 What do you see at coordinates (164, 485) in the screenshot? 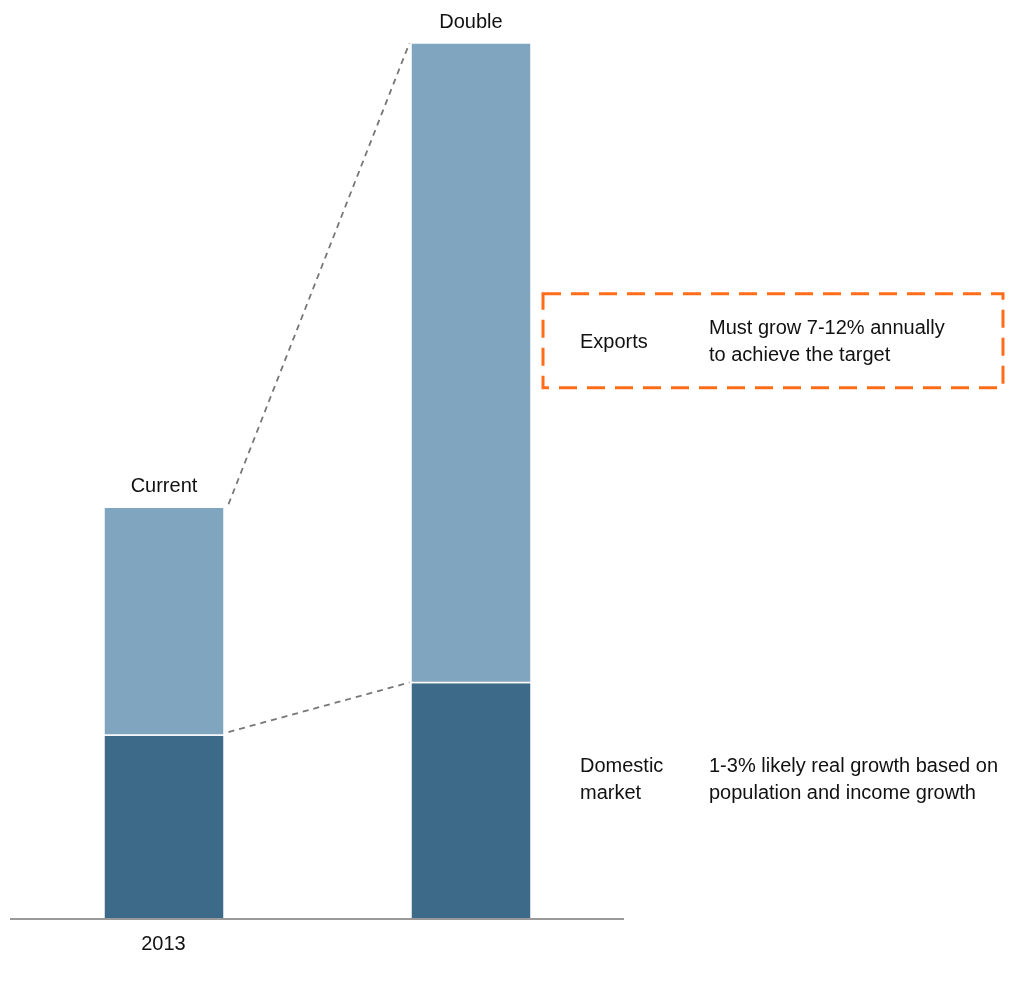
I see `total-label: Current` at bounding box center [164, 485].